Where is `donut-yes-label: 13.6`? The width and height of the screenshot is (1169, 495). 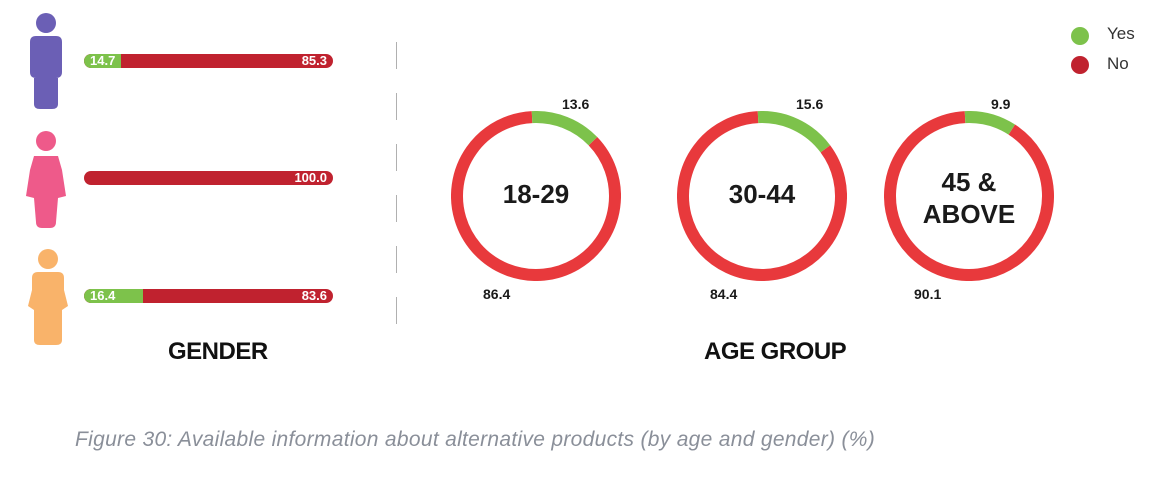
donut-yes-label: 13.6 is located at coordinates (576, 104).